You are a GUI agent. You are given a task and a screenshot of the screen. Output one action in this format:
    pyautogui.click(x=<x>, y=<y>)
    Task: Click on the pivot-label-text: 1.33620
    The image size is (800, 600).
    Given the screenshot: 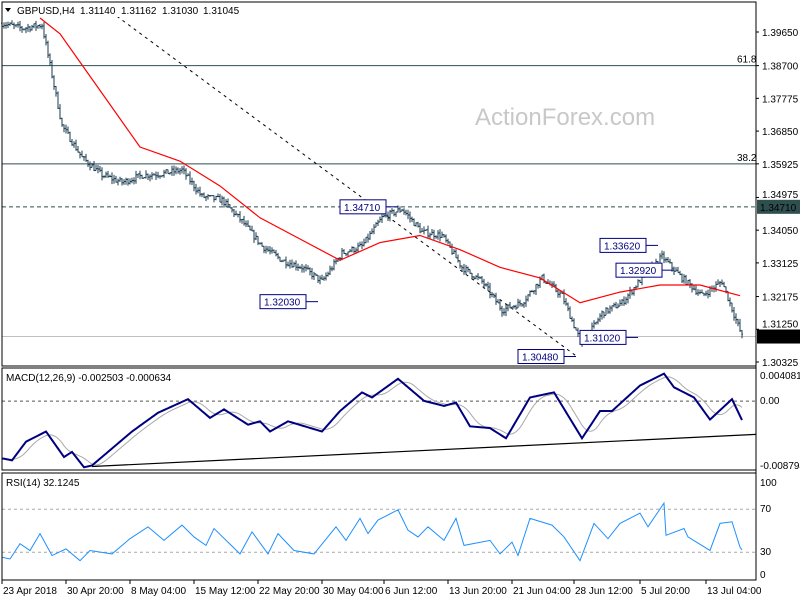 What is the action you would take?
    pyautogui.click(x=622, y=246)
    